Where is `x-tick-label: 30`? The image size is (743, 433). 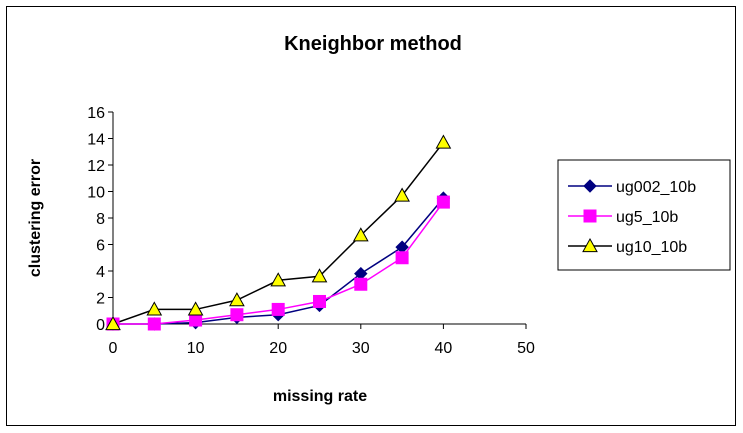 x-tick-label: 30 is located at coordinates (361, 348).